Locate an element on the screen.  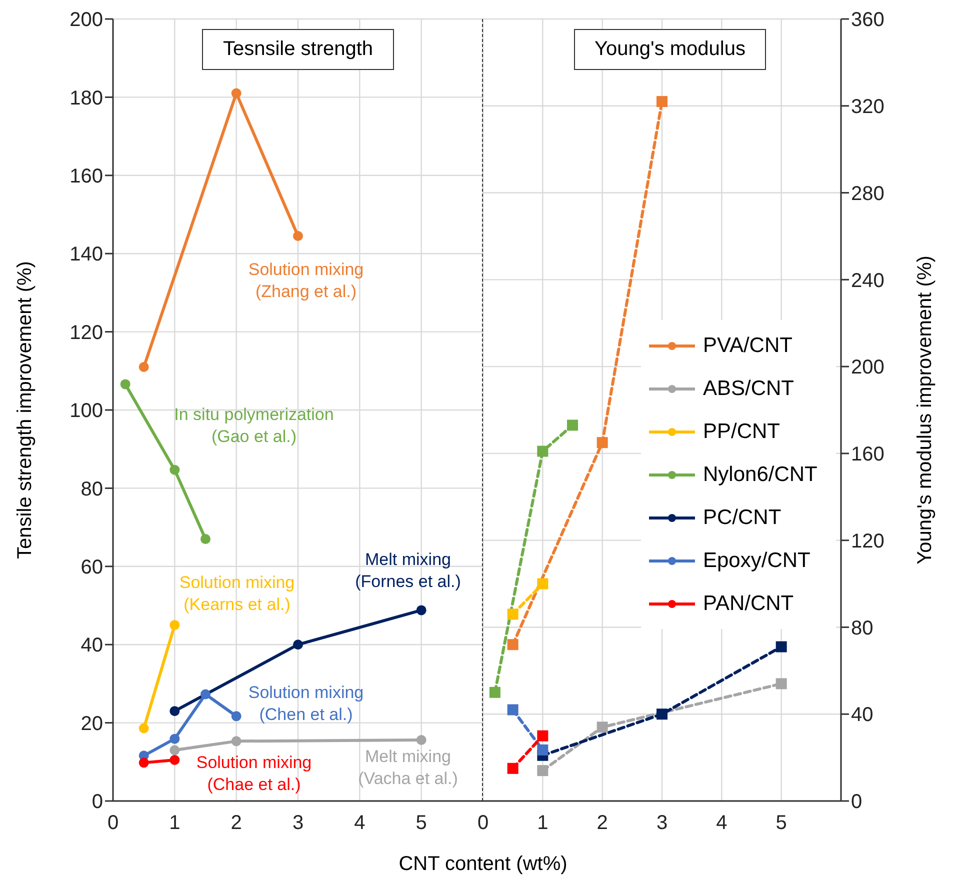
y2-tick-label: 120 is located at coordinates (867, 541).